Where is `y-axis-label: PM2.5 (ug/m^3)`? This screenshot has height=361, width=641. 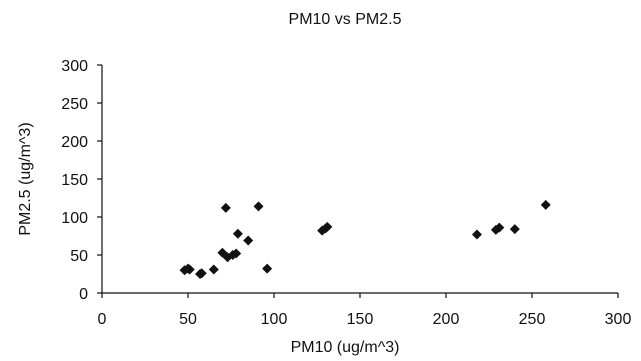
y-axis-label: PM2.5 (ug/m^3) is located at coordinates (25, 178).